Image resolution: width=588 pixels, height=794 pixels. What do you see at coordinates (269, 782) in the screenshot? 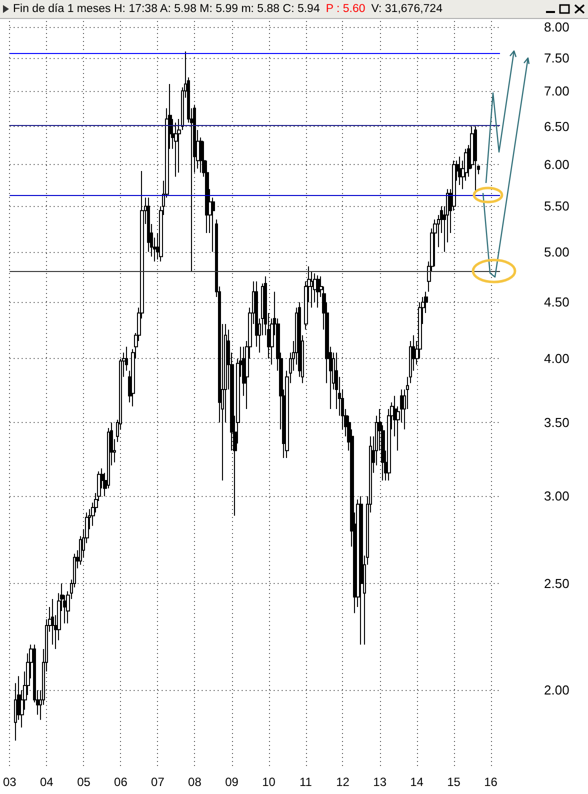
I see `x-tick-label: 10` at bounding box center [269, 782].